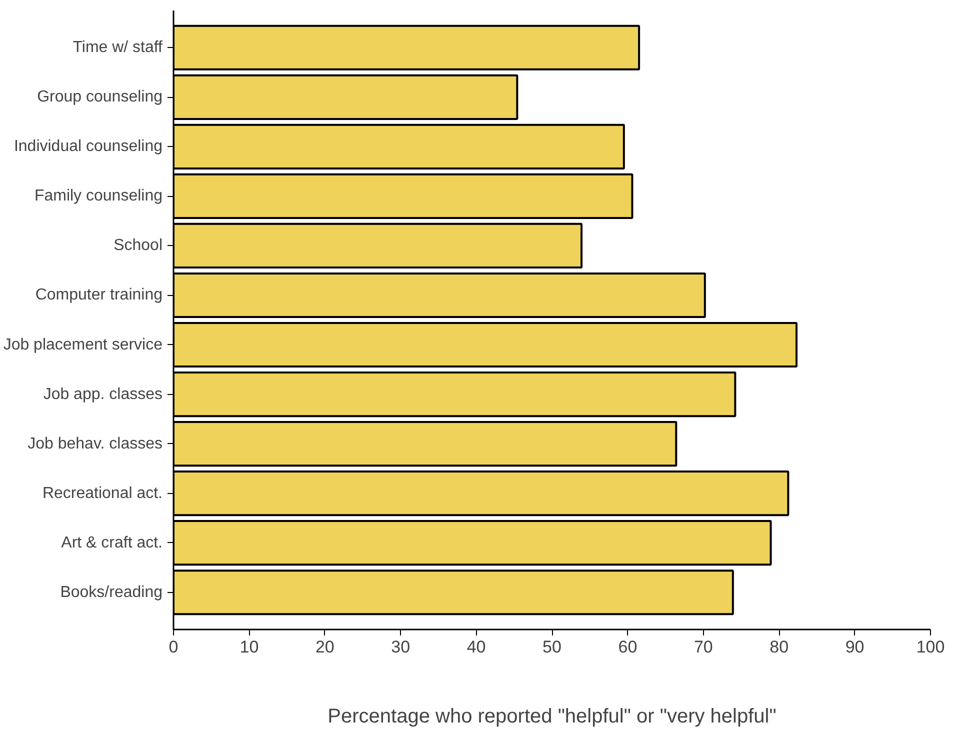 This screenshot has height=742, width=969. I want to click on x-tick-label: 80, so click(779, 647).